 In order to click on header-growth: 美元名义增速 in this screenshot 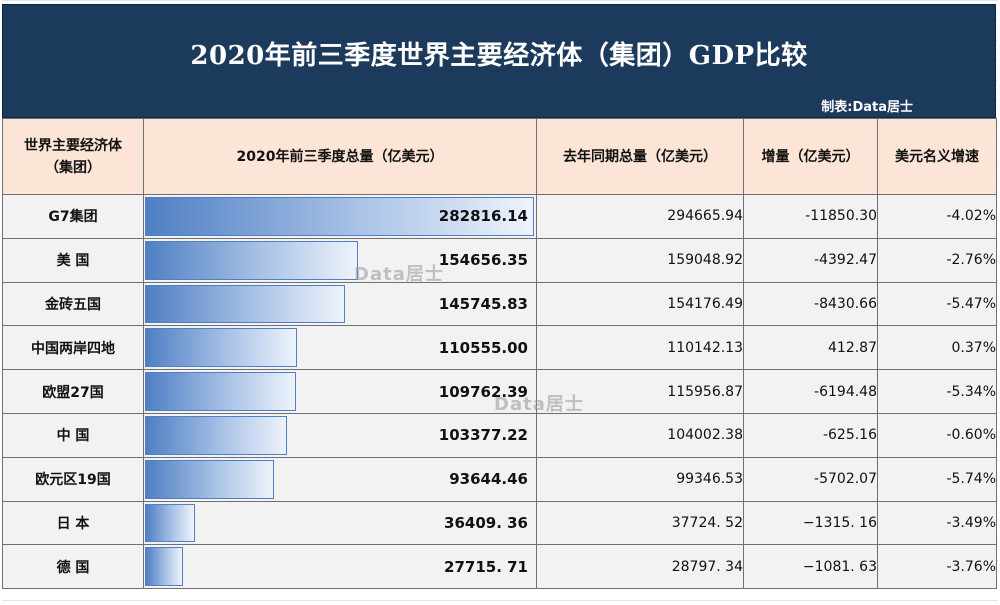, I will do `click(937, 156)`.